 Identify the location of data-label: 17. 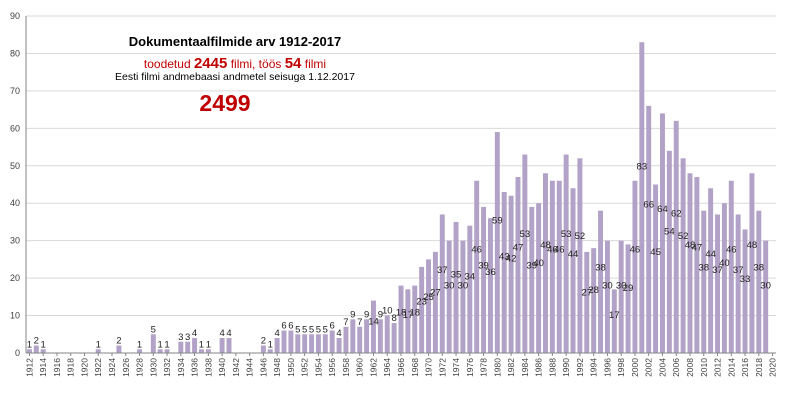
(408, 315).